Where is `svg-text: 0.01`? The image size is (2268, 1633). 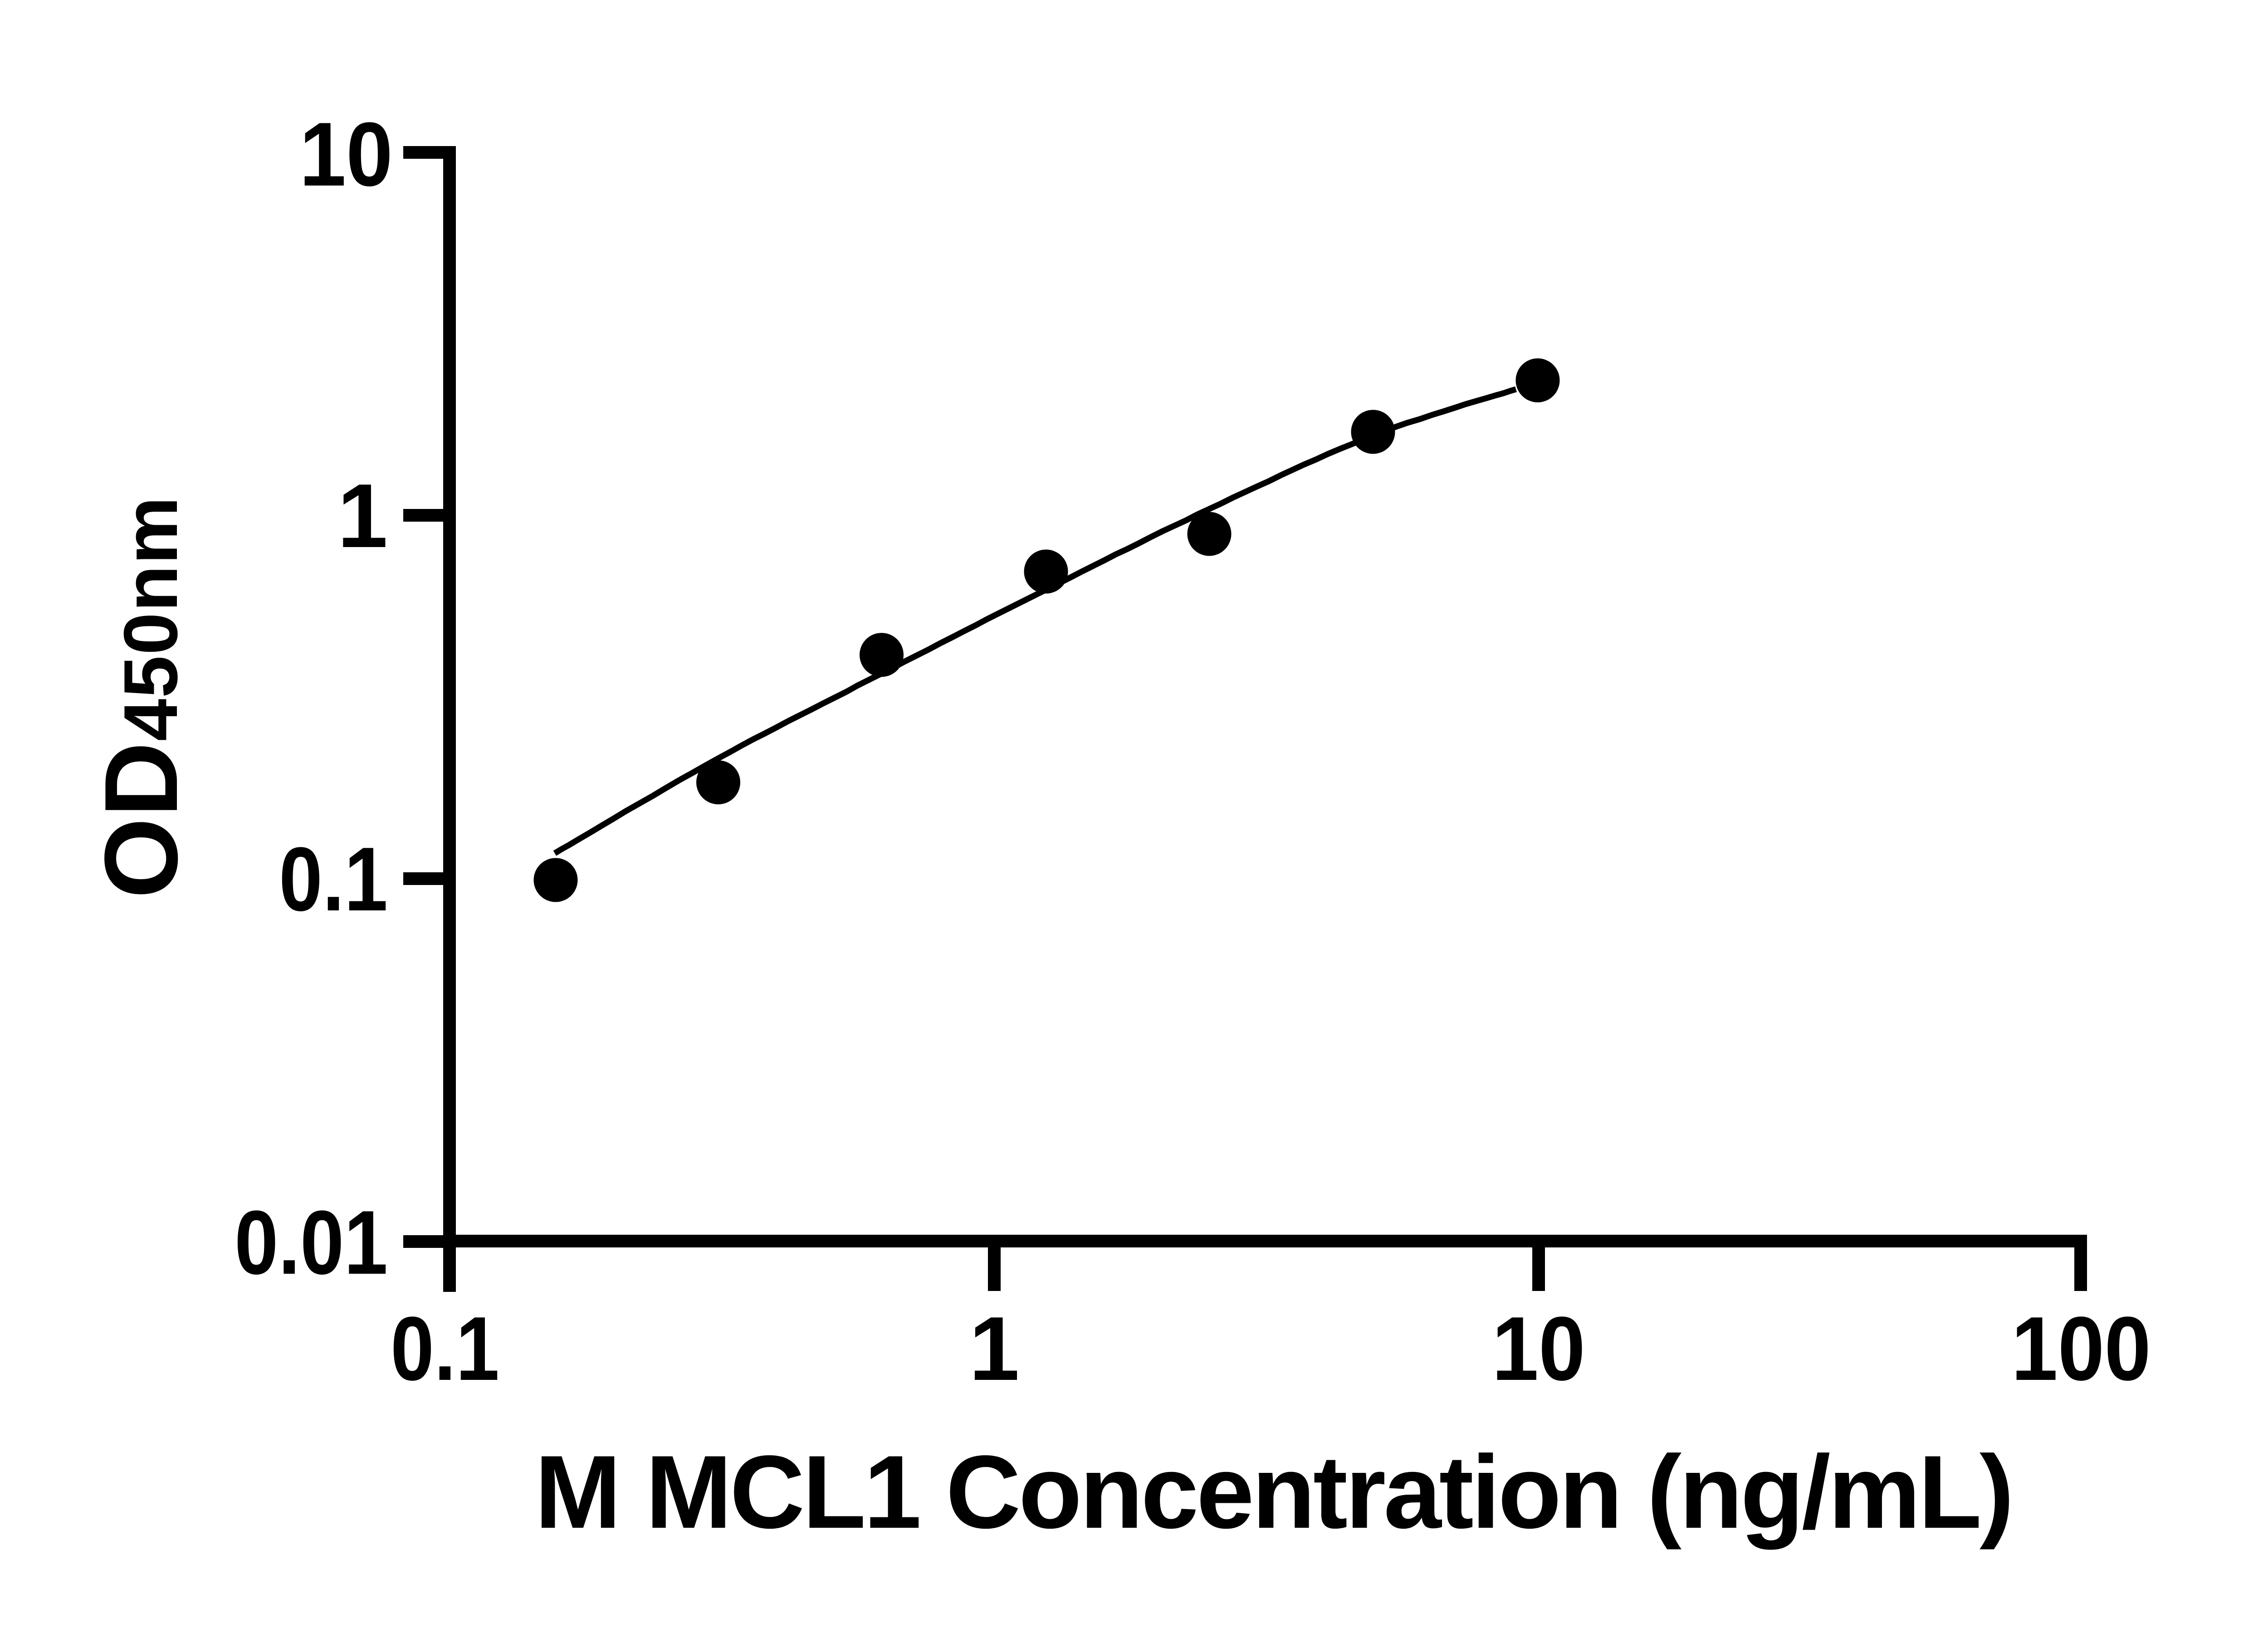
svg-text: 0.01 is located at coordinates (311, 1242).